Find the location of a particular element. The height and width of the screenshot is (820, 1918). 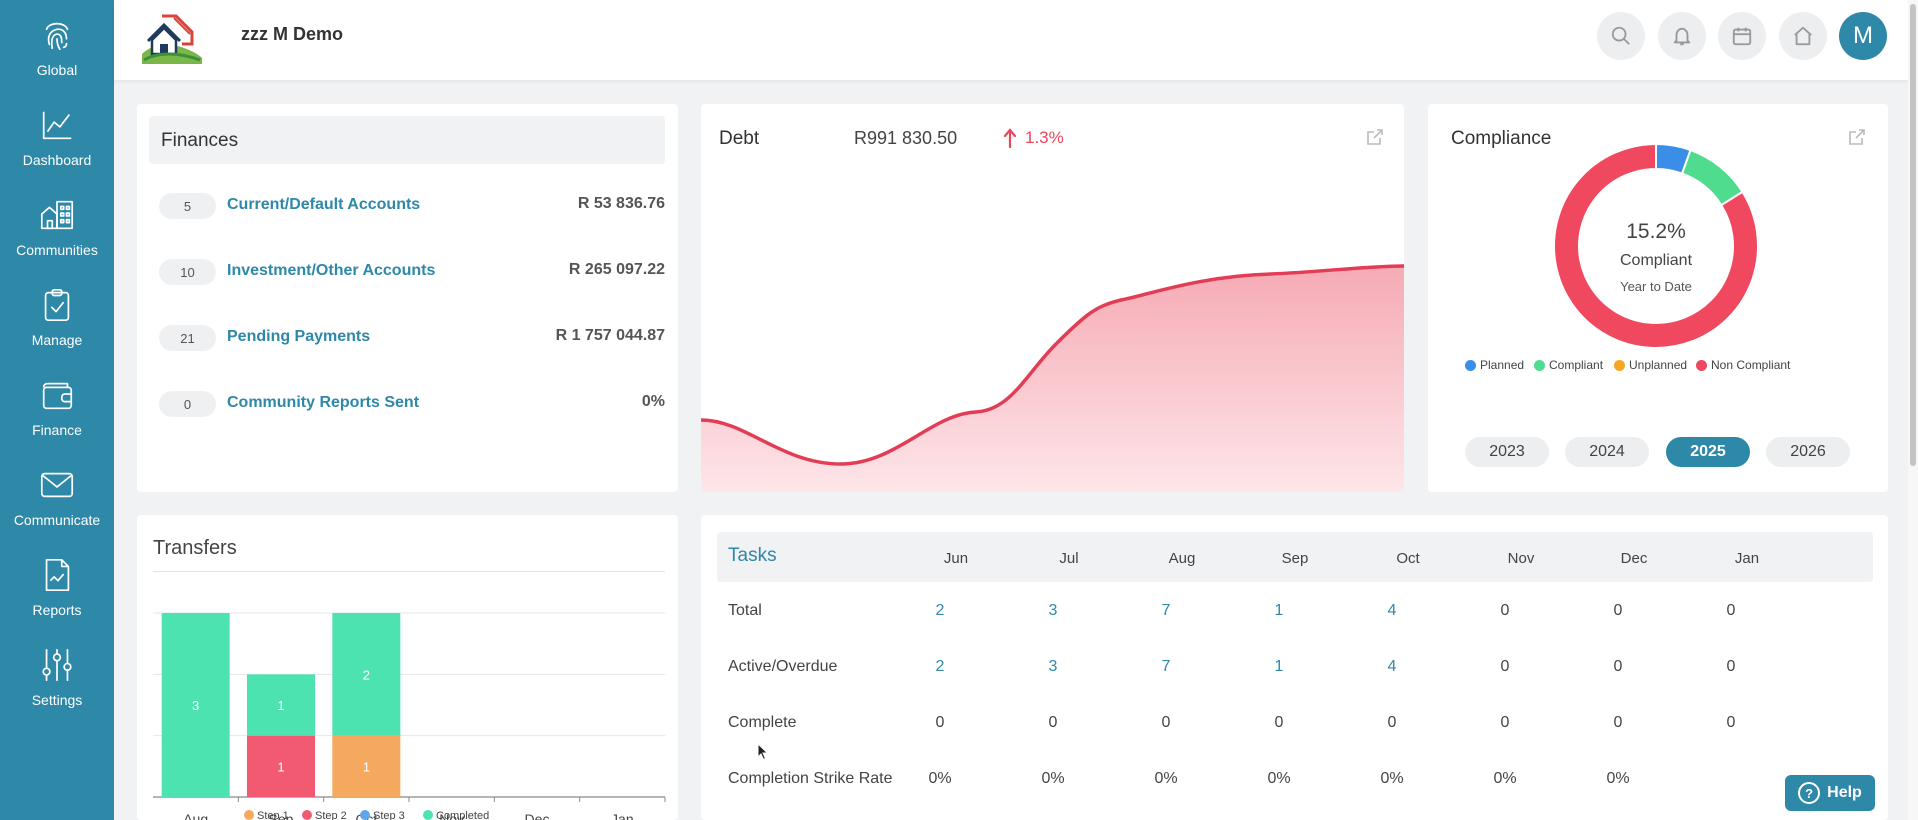

tasks-title: Tasks is located at coordinates (752, 555).